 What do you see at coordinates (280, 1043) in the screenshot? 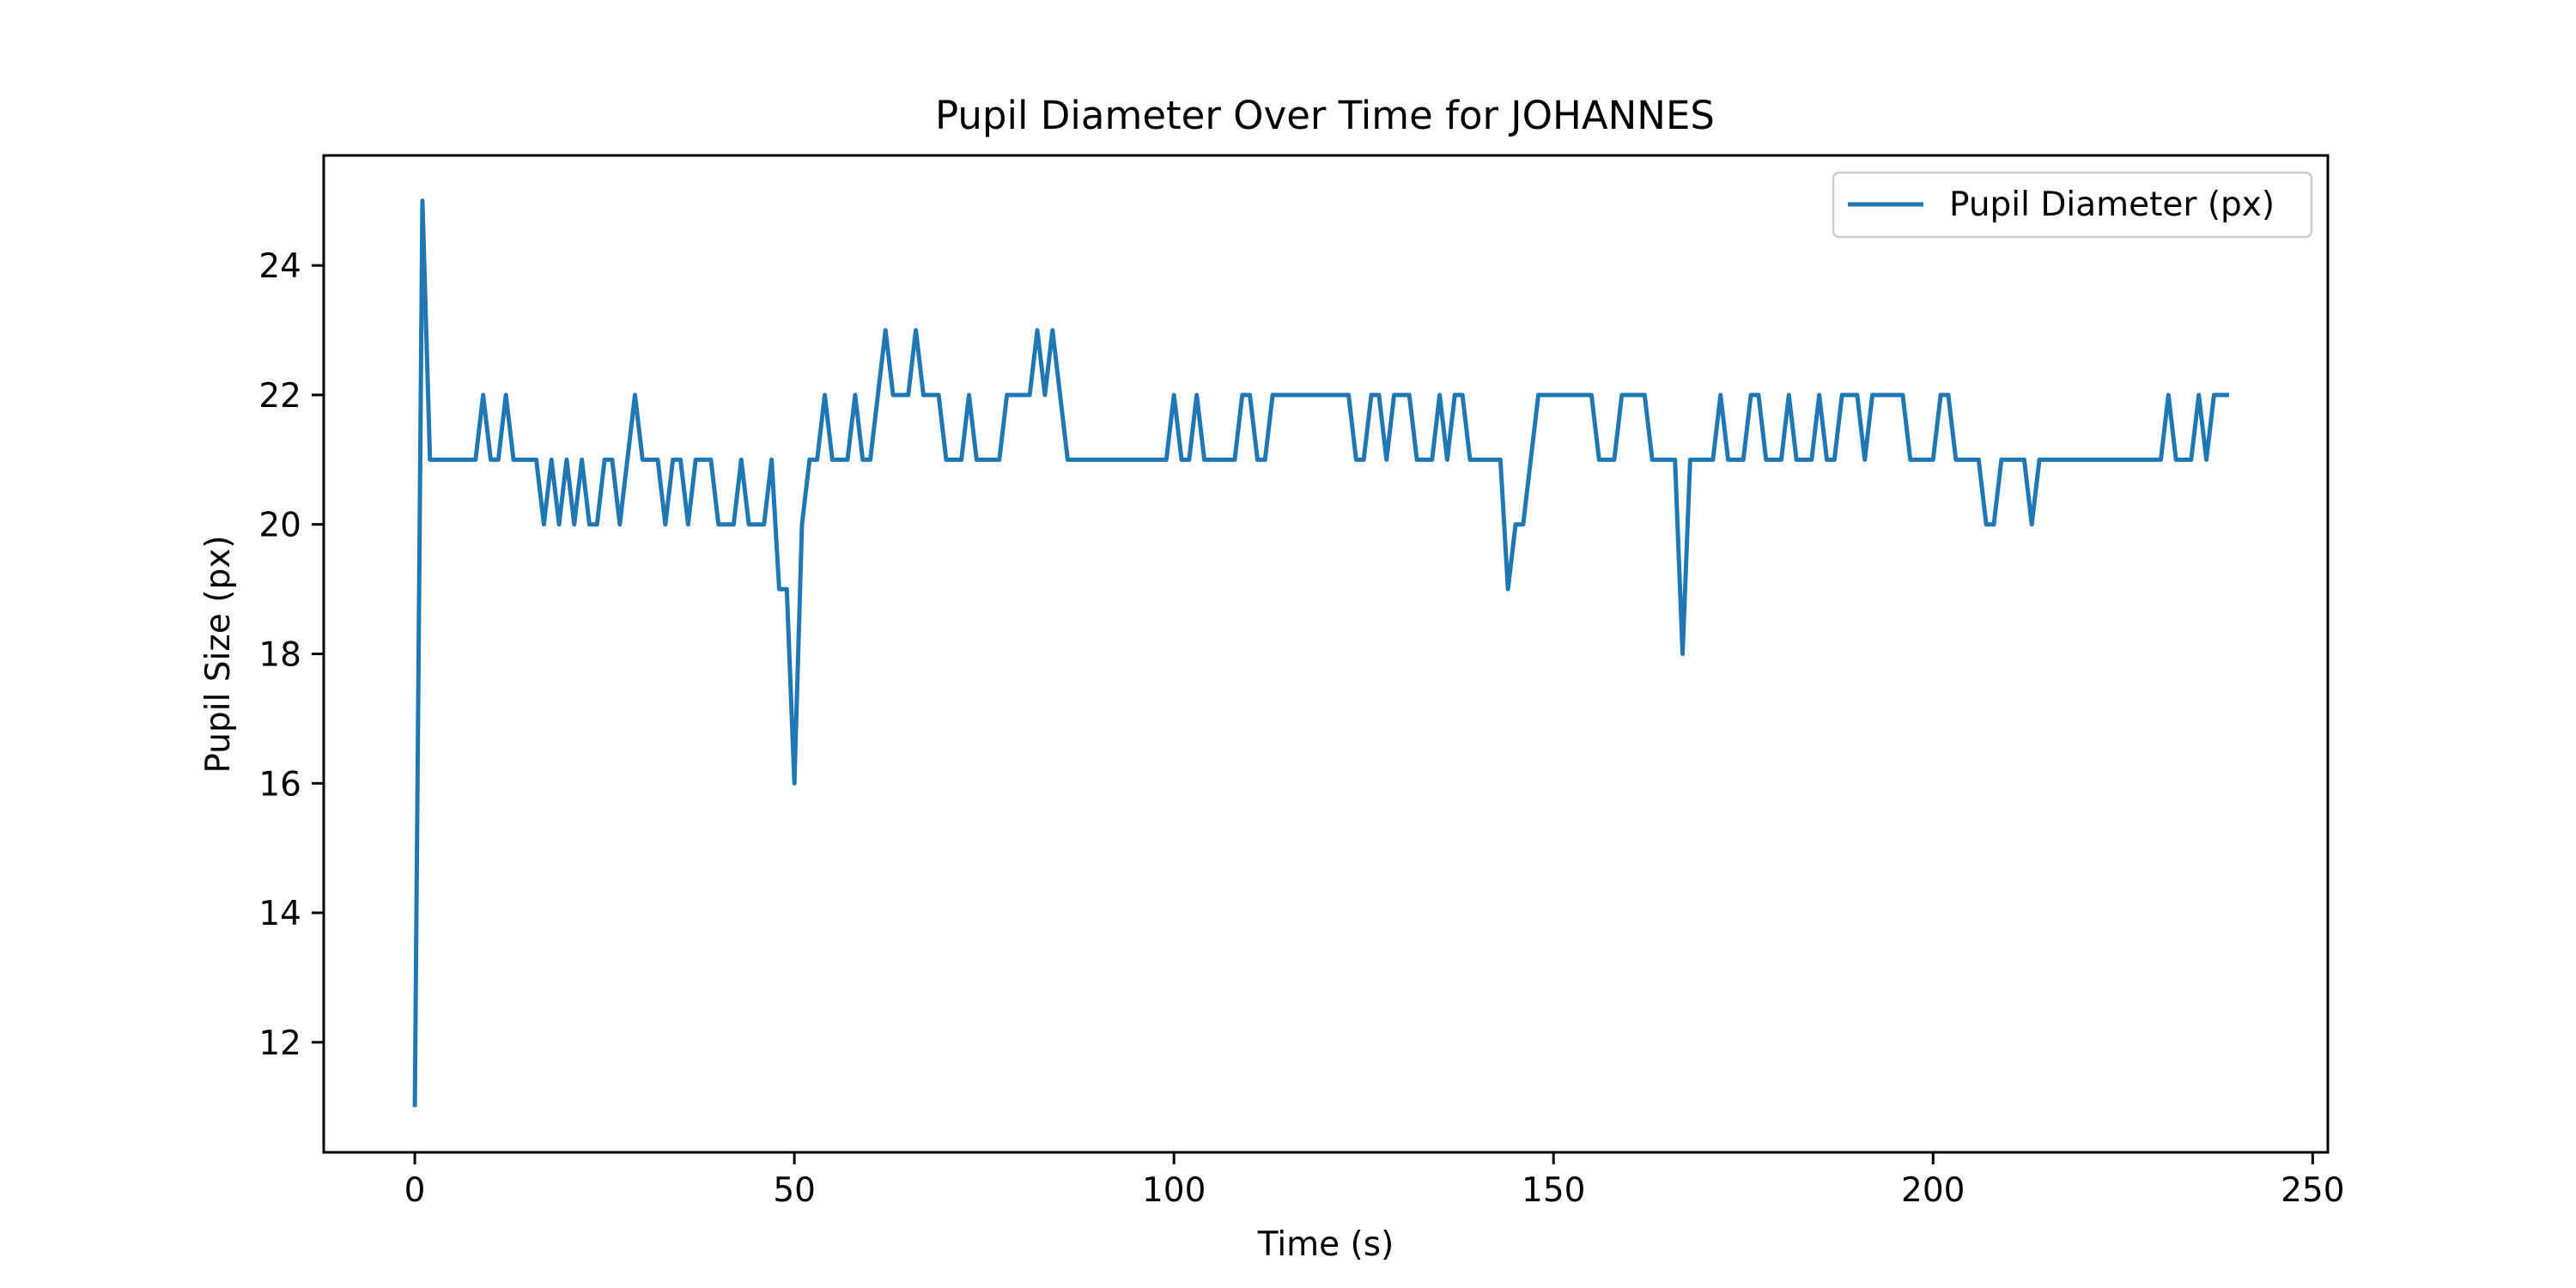
I see `y-tick-label: 12` at bounding box center [280, 1043].